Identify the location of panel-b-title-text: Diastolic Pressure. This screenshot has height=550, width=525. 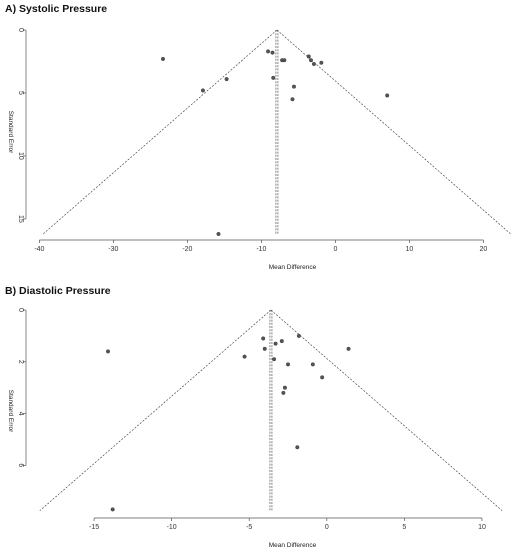
(65, 291).